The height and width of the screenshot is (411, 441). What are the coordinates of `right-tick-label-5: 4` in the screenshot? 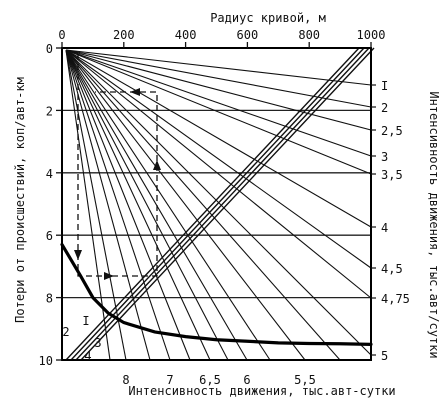 It's located at (384, 228).